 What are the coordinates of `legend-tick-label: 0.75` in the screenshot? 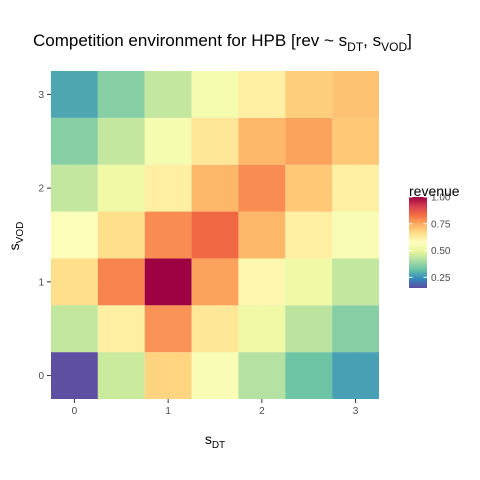 It's located at (441, 224).